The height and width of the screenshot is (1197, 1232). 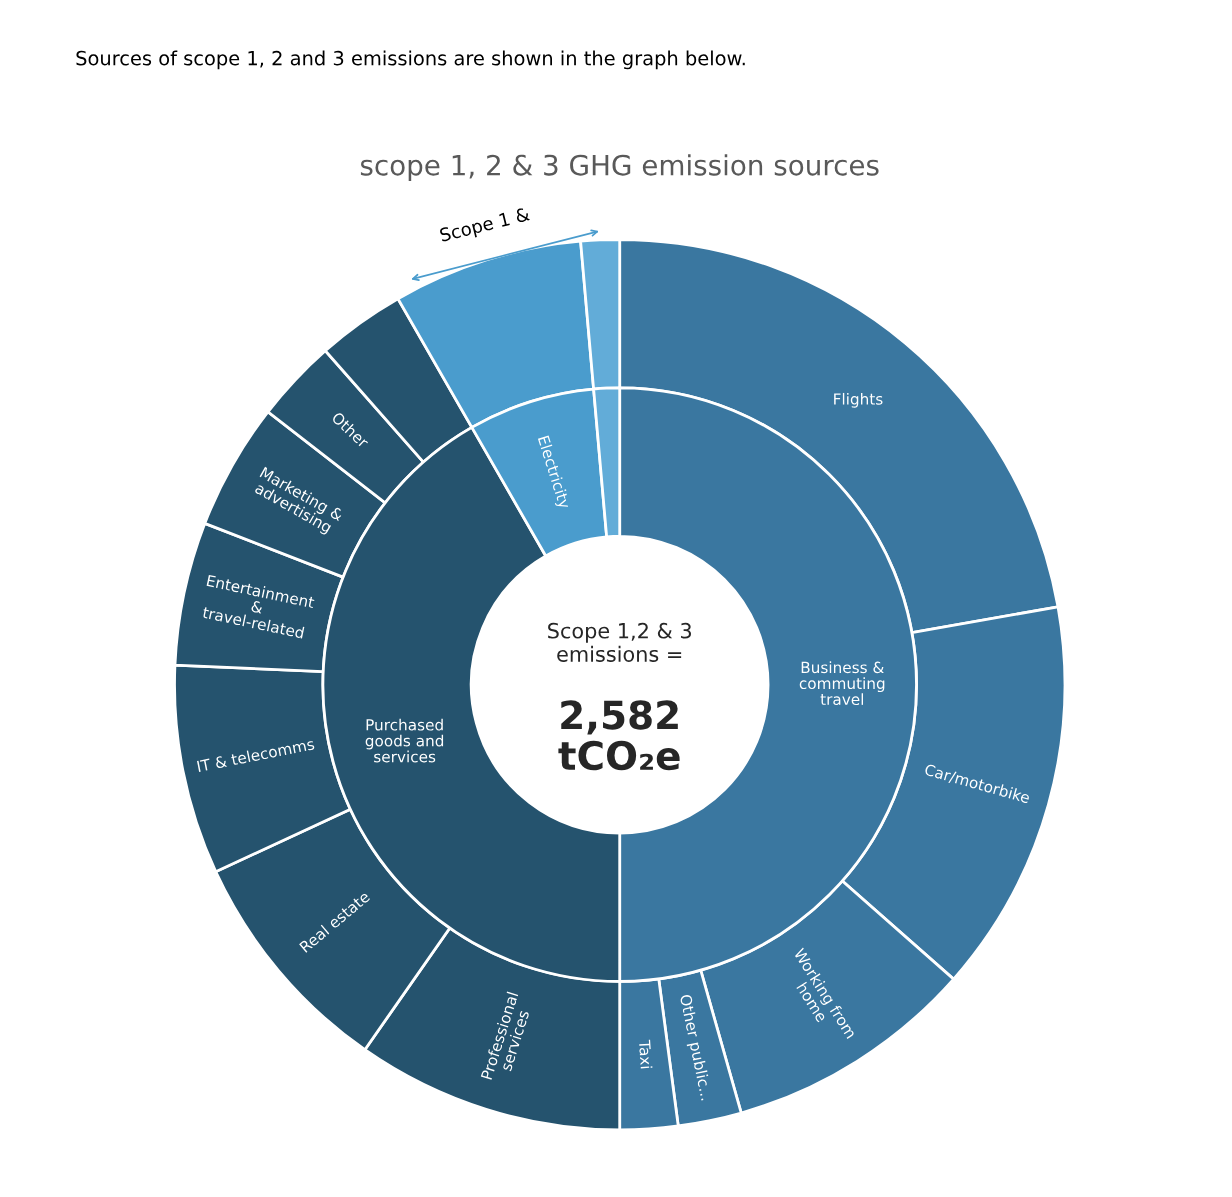 I want to click on slice-label: Taxi, so click(x=645, y=1054).